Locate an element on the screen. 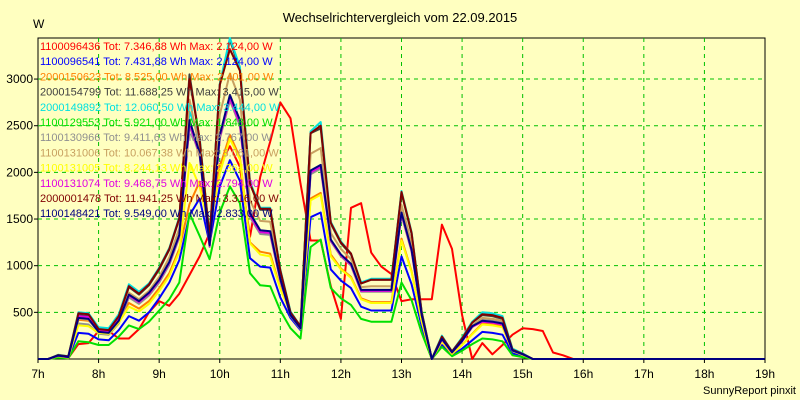  x-tick-label: 7h is located at coordinates (37, 374).